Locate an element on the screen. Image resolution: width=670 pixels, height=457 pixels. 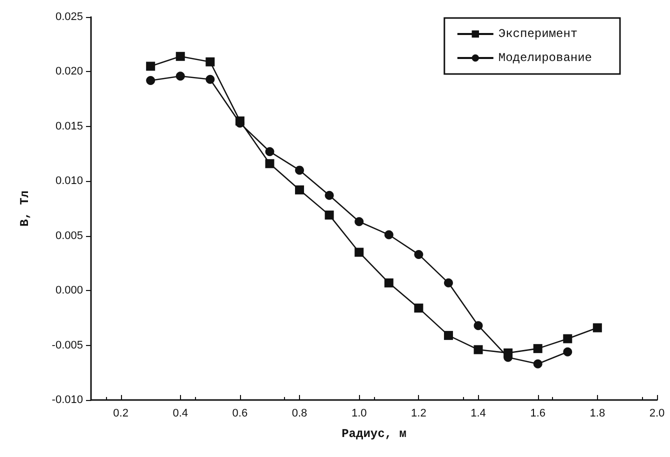
x-tick-label: 0.8 is located at coordinates (300, 414).